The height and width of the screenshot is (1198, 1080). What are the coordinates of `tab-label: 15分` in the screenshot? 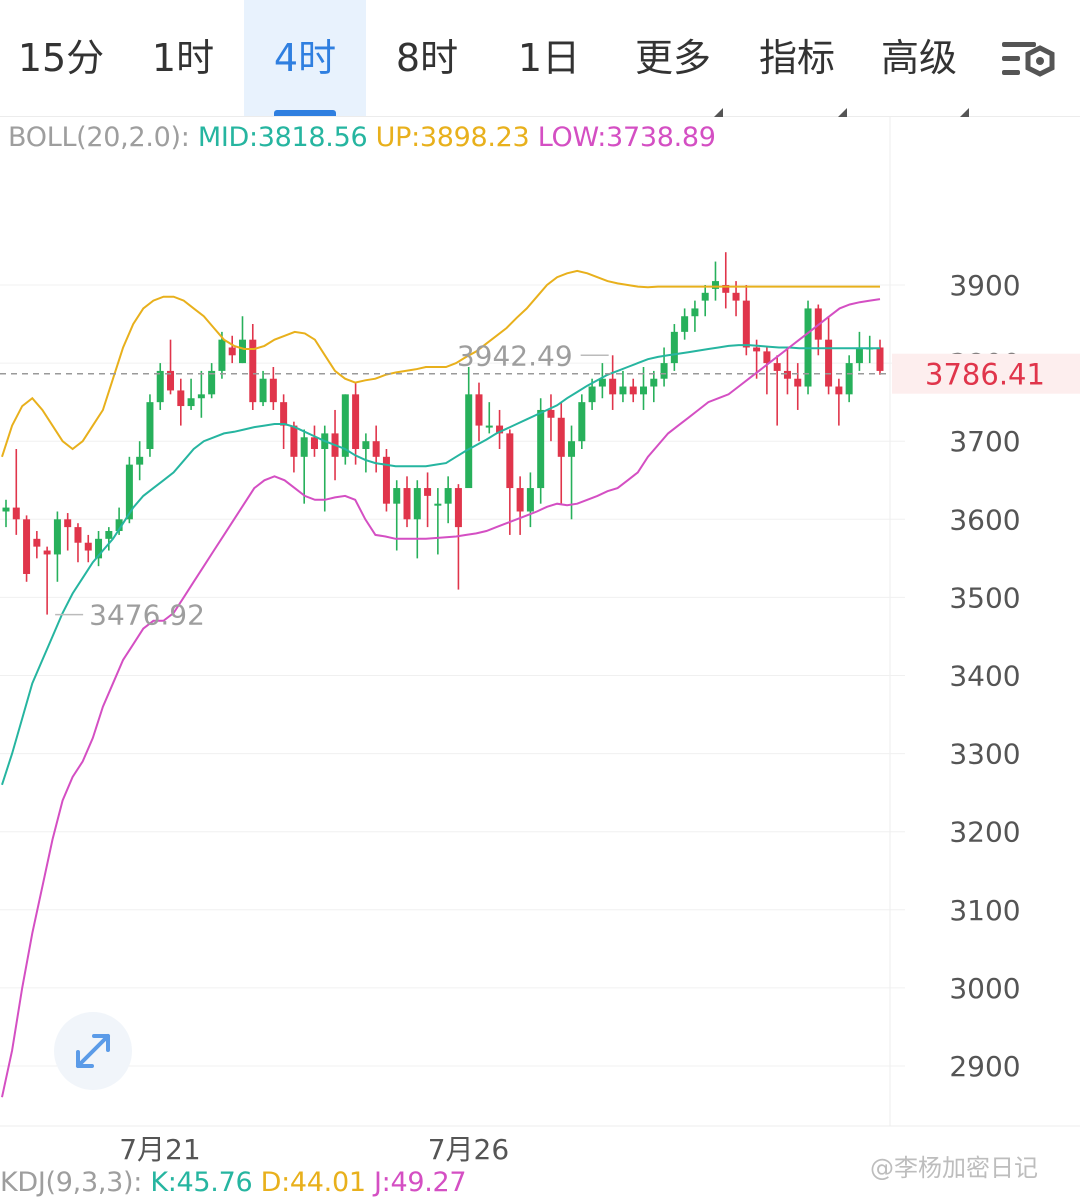 It's located at (61, 58).